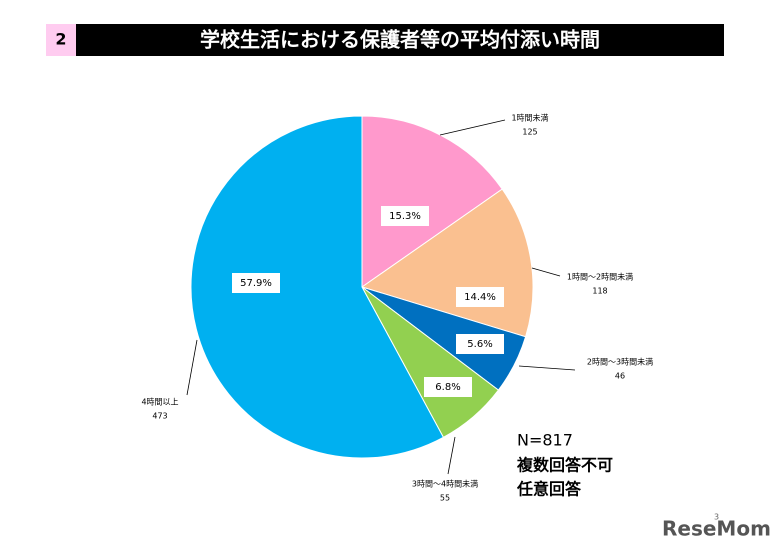 Image resolution: width=778 pixels, height=553 pixels. Describe the element at coordinates (620, 376) in the screenshot. I see `count-label: 46` at that location.